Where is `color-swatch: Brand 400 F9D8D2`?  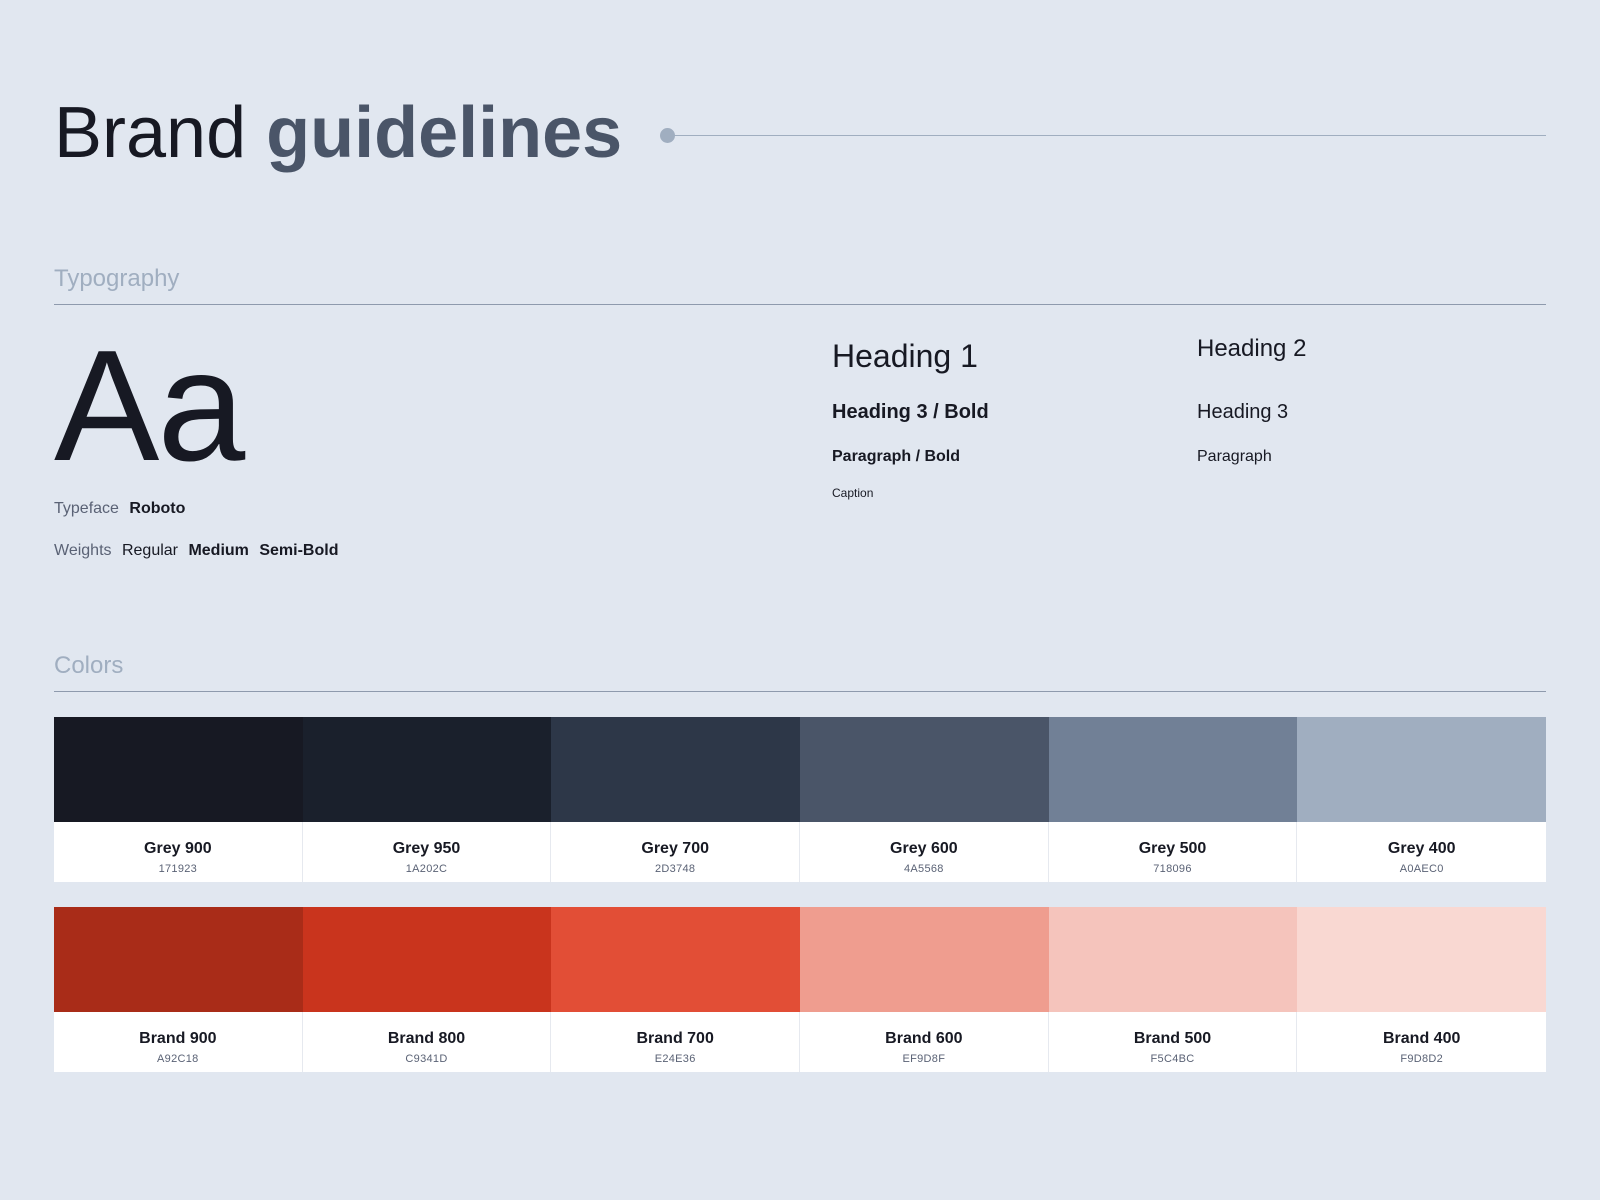
color-swatch: Brand 400 F9D8D2 is located at coordinates (1422, 989).